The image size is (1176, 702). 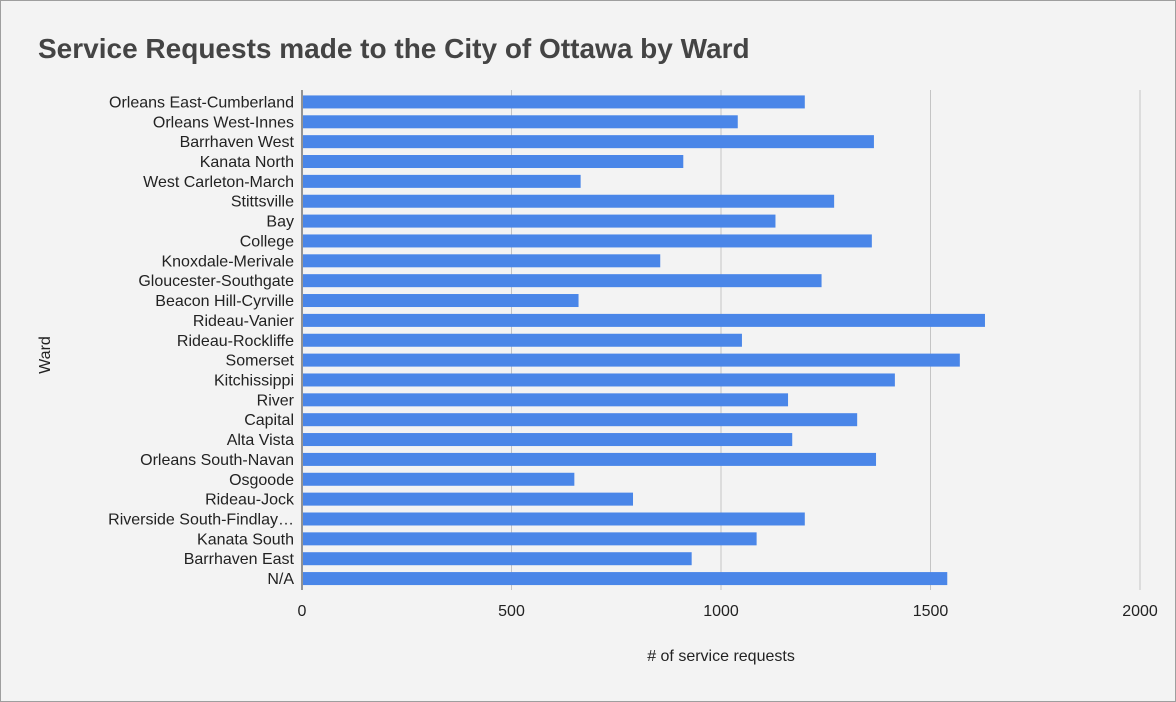 I want to click on y-tick-label: Stittsville, so click(x=262, y=202).